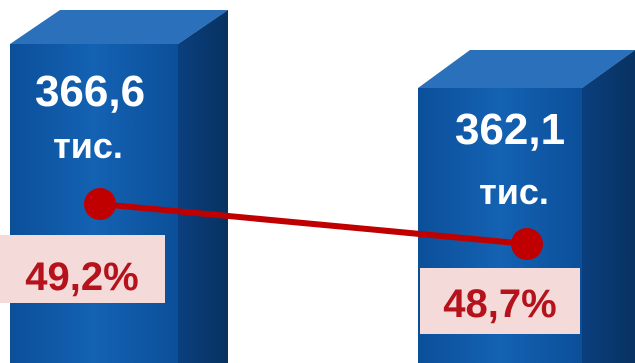 The width and height of the screenshot is (635, 363). Describe the element at coordinates (88, 145) in the screenshot. I see `bar-1-unit-label: тис.` at that location.